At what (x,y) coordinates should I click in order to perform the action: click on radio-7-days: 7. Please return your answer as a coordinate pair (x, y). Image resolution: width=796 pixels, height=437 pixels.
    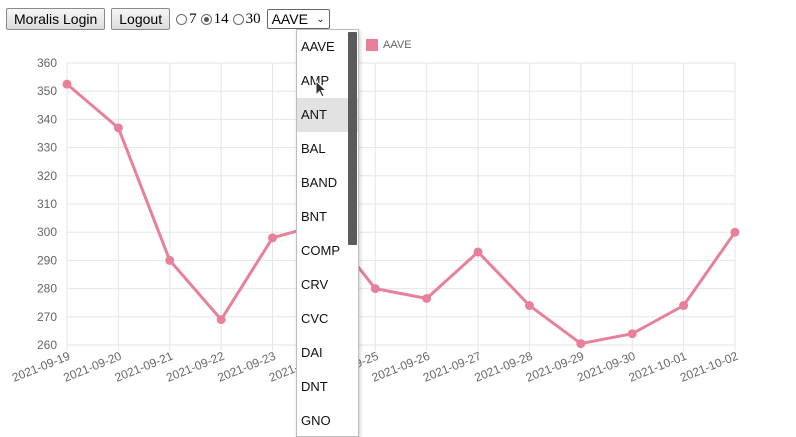
    Looking at the image, I should click on (186, 19).